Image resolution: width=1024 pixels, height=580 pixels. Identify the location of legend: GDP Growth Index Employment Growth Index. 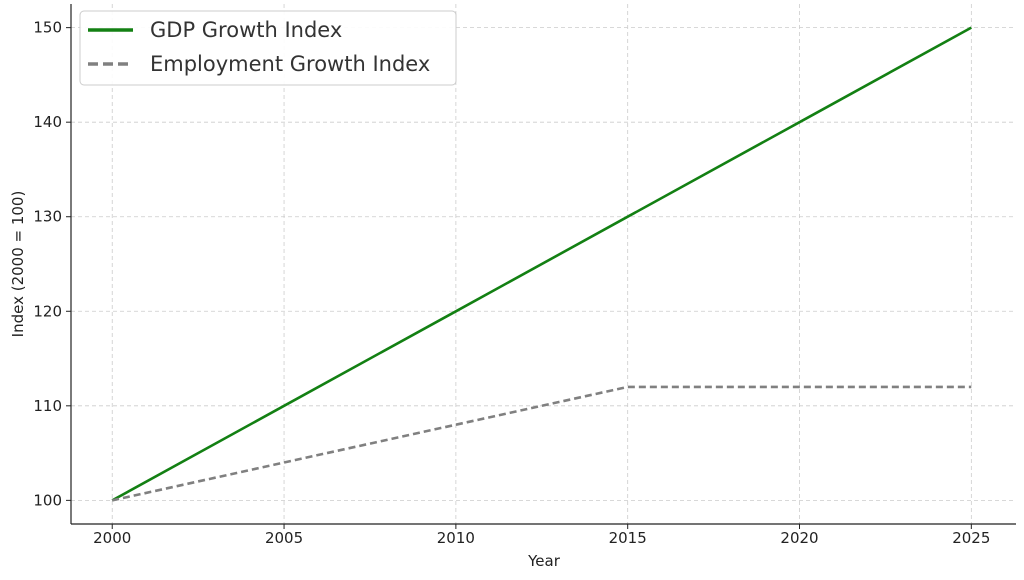
(268, 48).